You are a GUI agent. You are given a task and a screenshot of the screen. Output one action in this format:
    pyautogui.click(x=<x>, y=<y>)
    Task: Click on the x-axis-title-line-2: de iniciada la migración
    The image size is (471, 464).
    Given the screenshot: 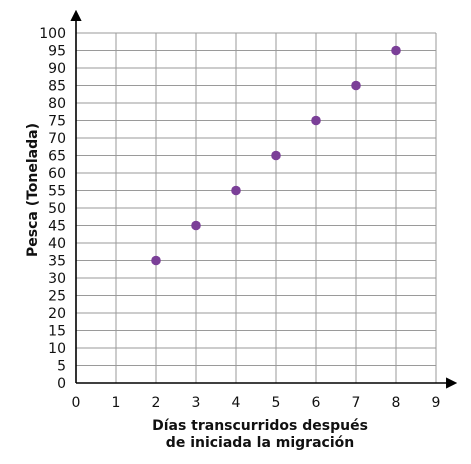 What is the action you would take?
    pyautogui.click(x=260, y=443)
    